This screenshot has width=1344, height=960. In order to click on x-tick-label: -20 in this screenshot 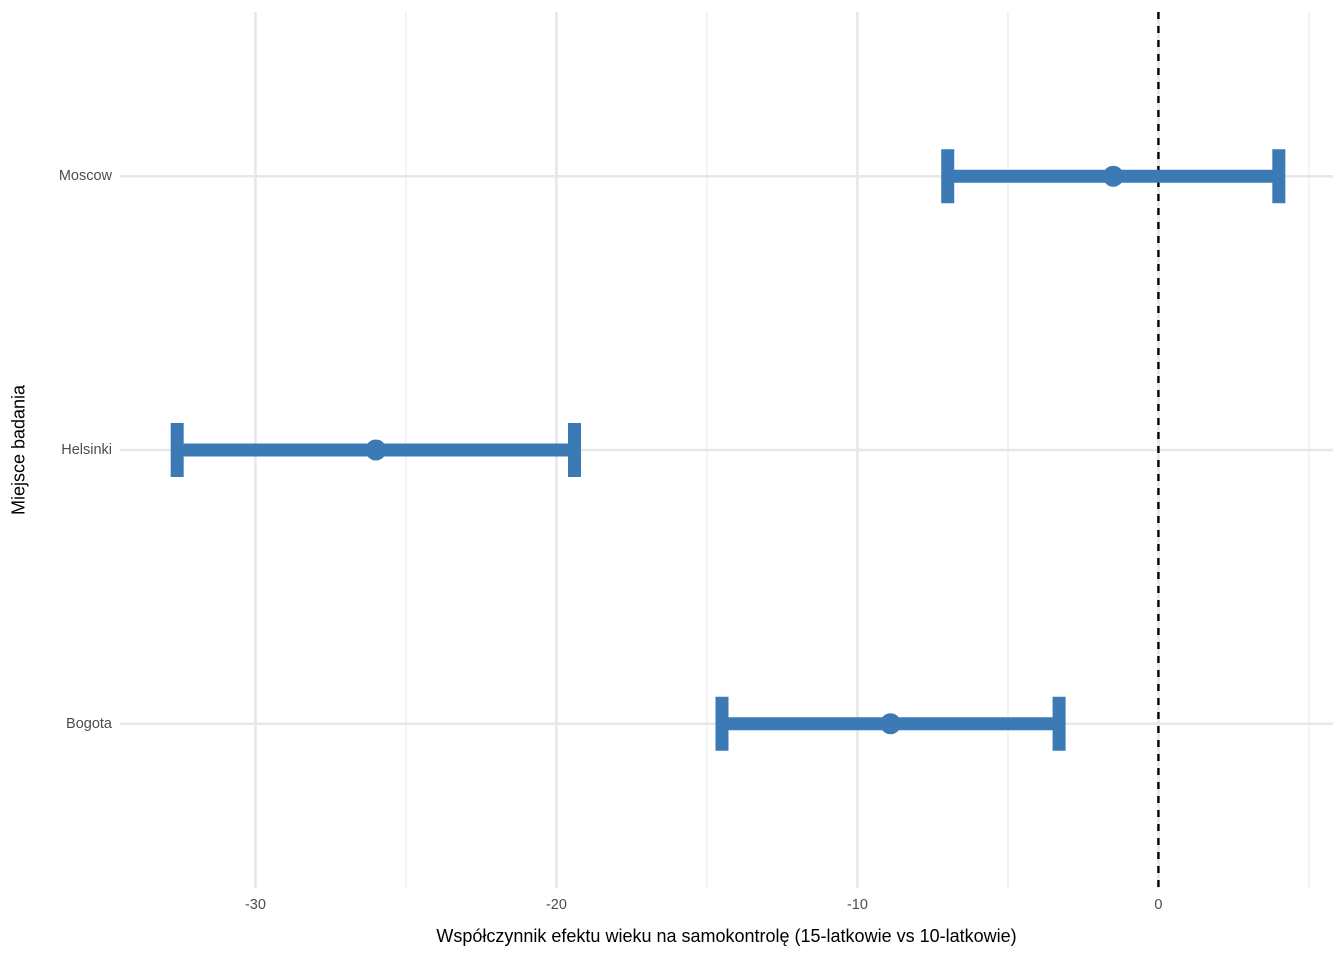, I will do `click(556, 905)`.